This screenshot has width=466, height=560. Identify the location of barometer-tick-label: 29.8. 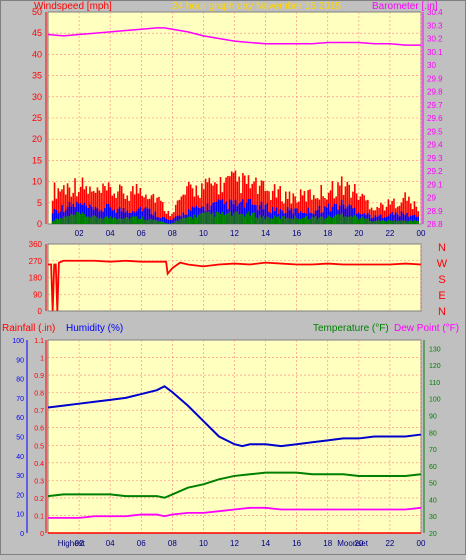
(435, 92).